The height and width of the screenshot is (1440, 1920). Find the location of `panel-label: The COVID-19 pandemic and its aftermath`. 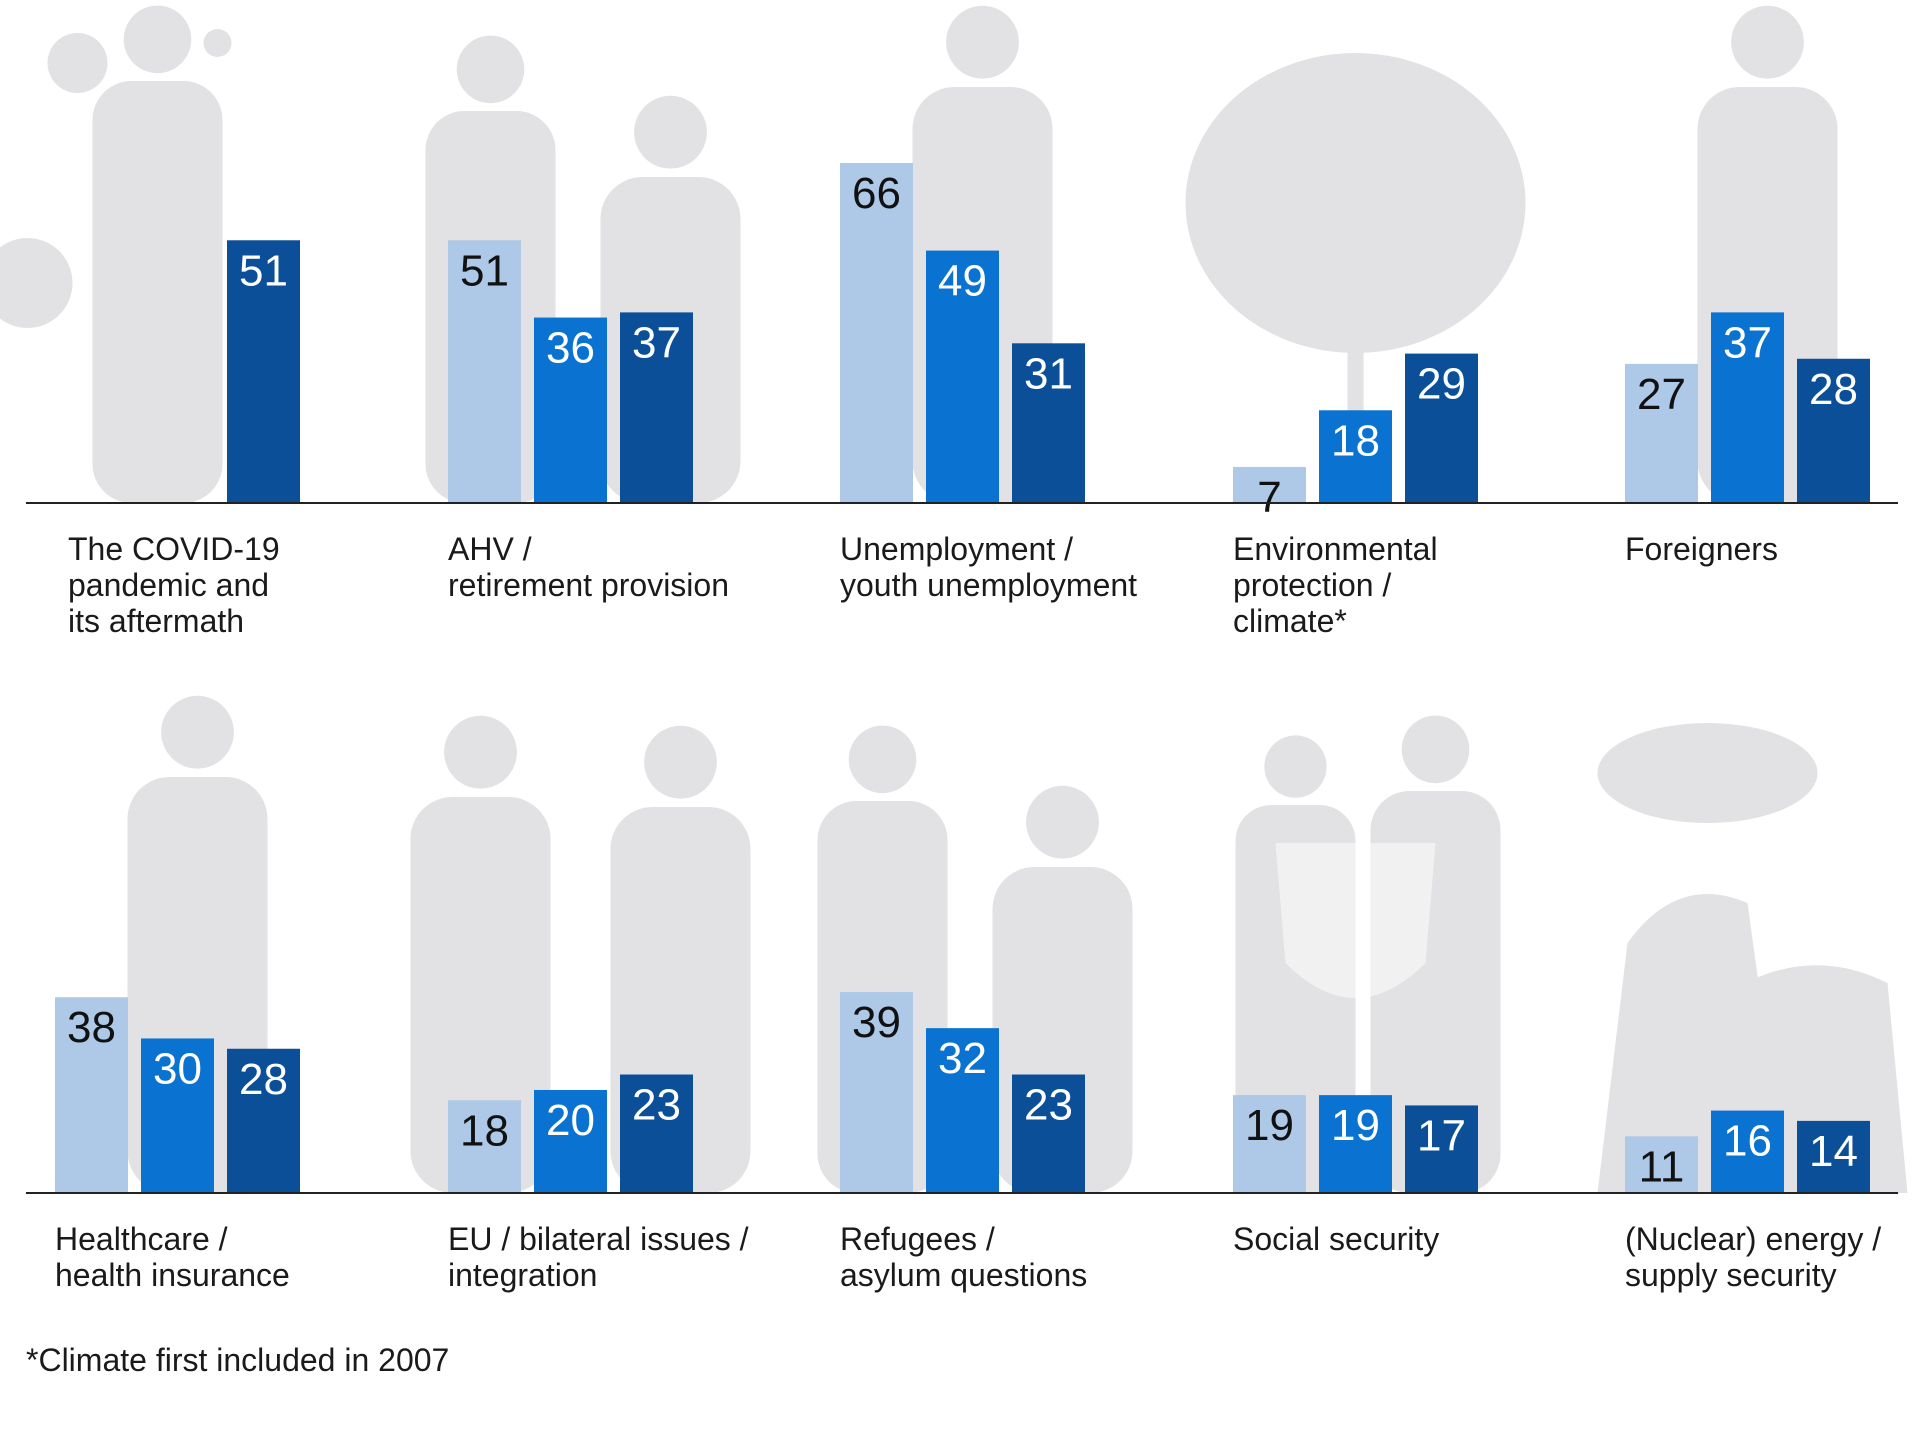

panel-label: The COVID-19 pandemic and its aftermath is located at coordinates (174, 585).